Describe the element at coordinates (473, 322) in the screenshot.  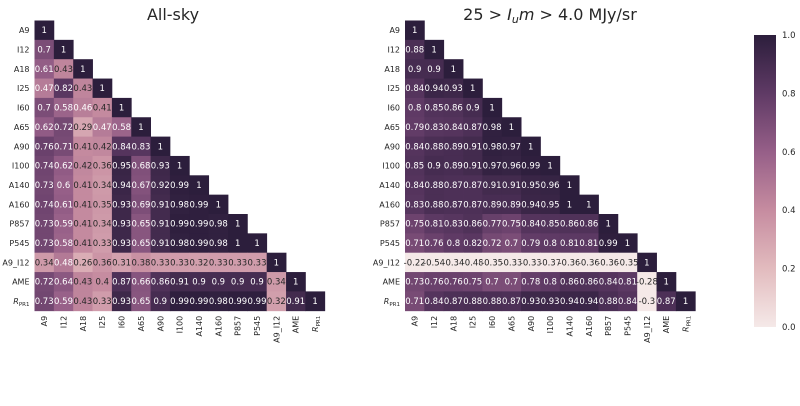
I see `x-tick-label: I25` at that location.